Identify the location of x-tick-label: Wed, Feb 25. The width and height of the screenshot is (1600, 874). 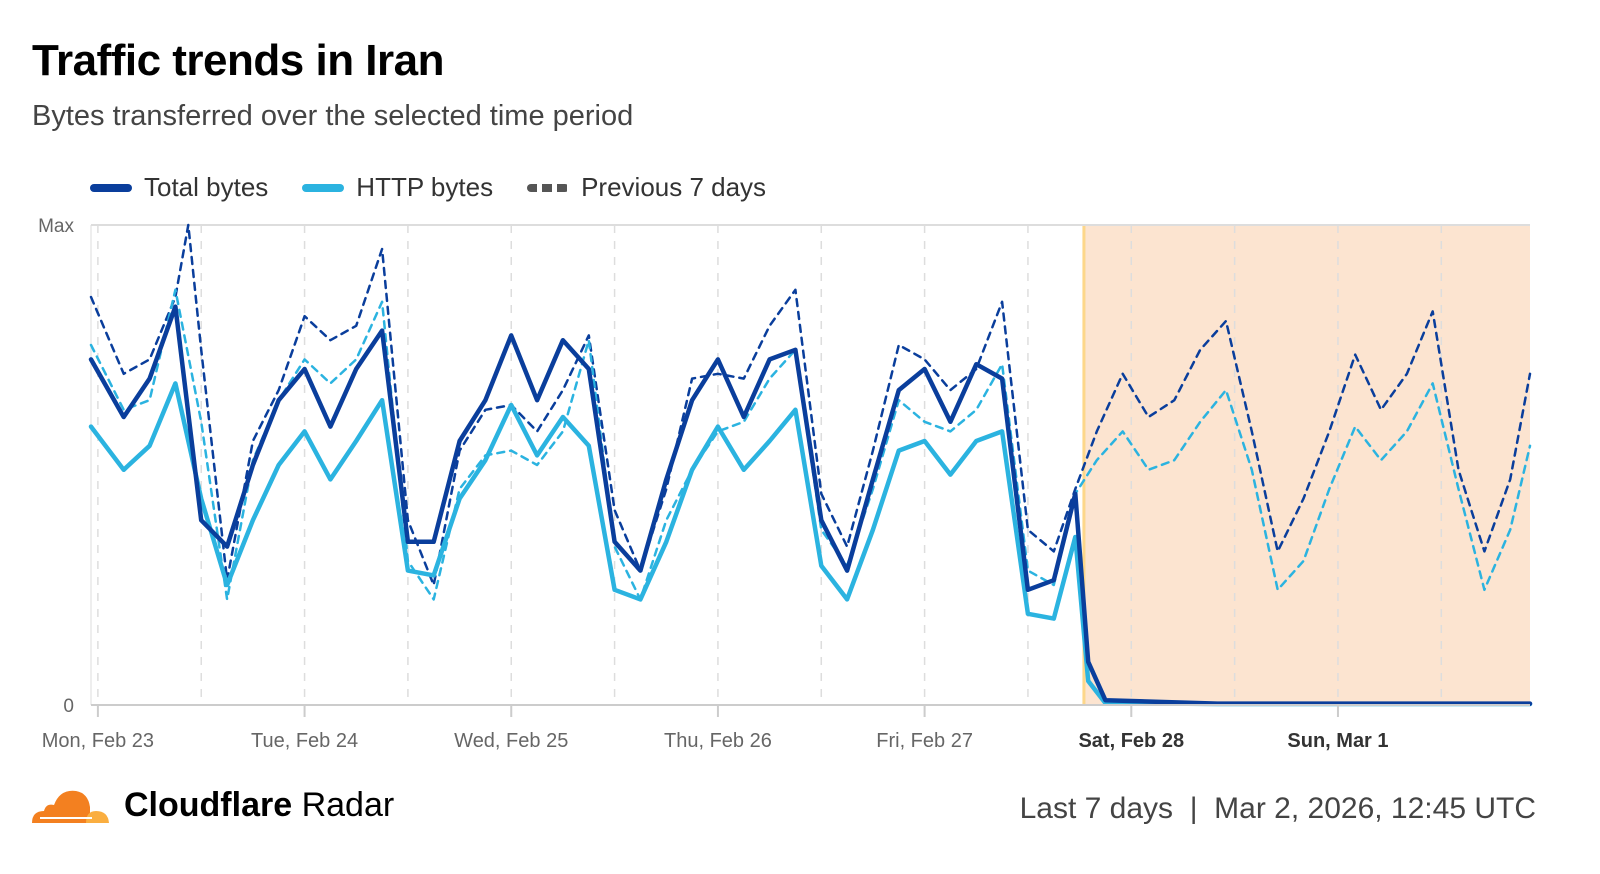
(511, 741).